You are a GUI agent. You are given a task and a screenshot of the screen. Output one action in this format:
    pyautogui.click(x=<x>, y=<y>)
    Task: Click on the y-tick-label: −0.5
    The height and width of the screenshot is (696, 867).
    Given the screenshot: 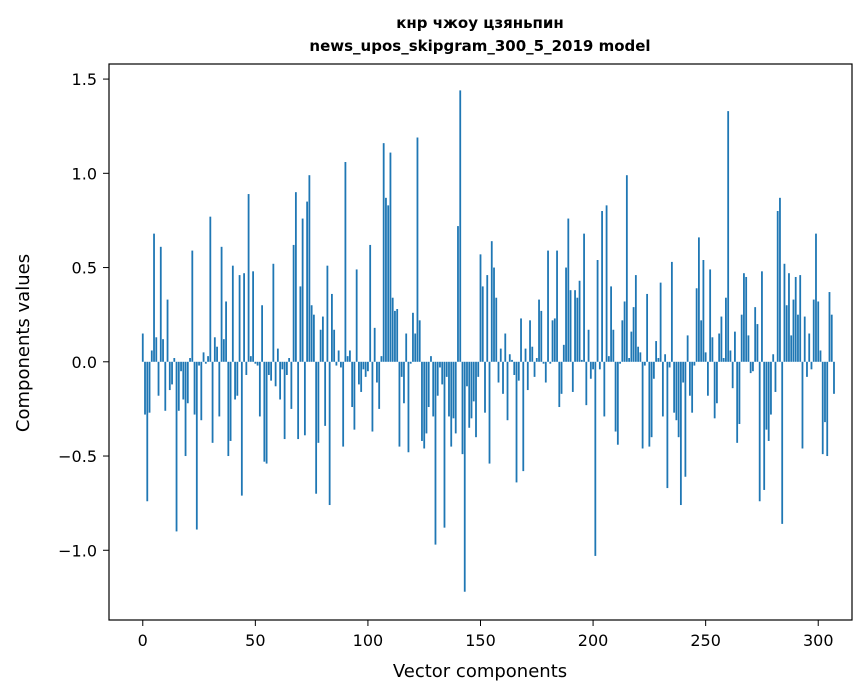 What is the action you would take?
    pyautogui.click(x=77, y=456)
    